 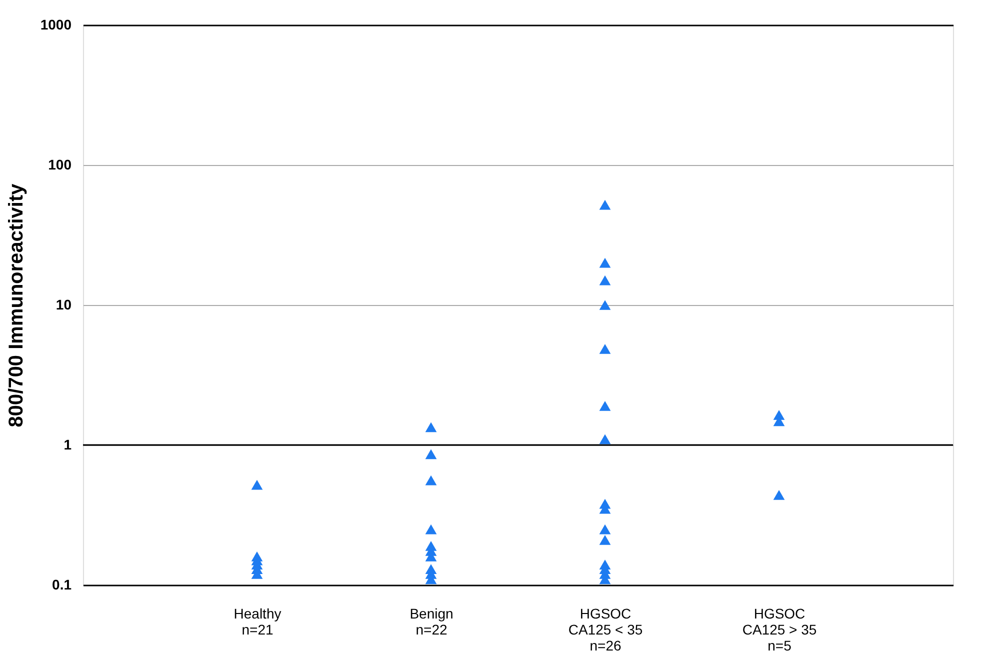 What do you see at coordinates (68, 444) in the screenshot?
I see `y-tick-label: 1` at bounding box center [68, 444].